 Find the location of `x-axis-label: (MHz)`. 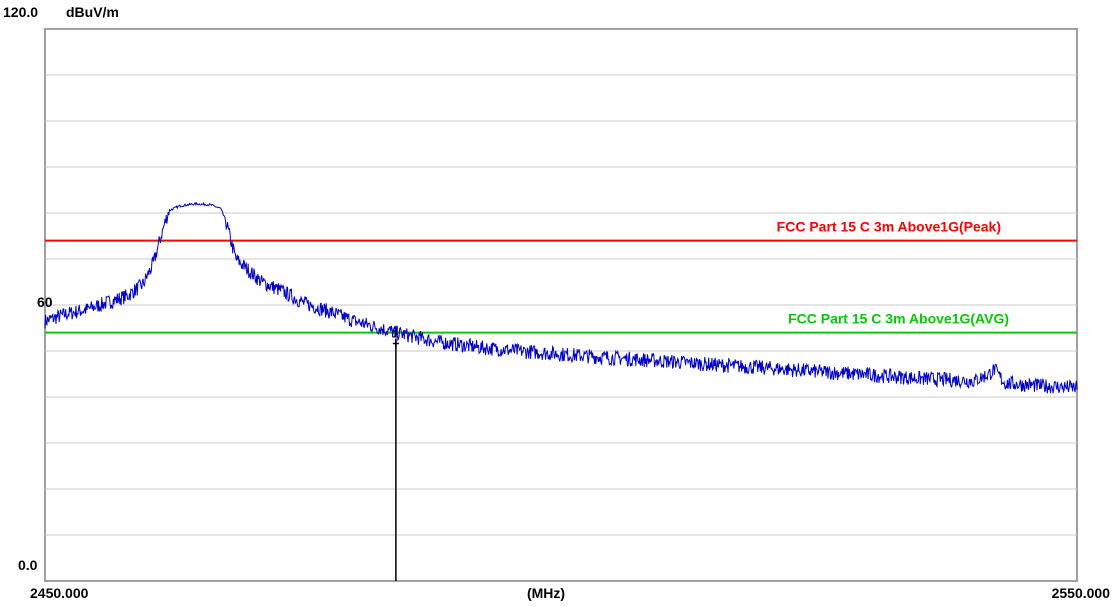

x-axis-label: (MHz) is located at coordinates (546, 593).